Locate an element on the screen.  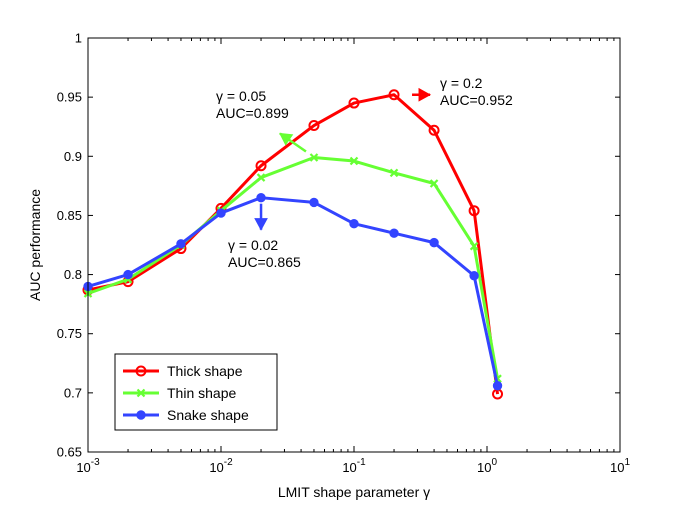
y-tick-label: 0.7 is located at coordinates (73, 392).